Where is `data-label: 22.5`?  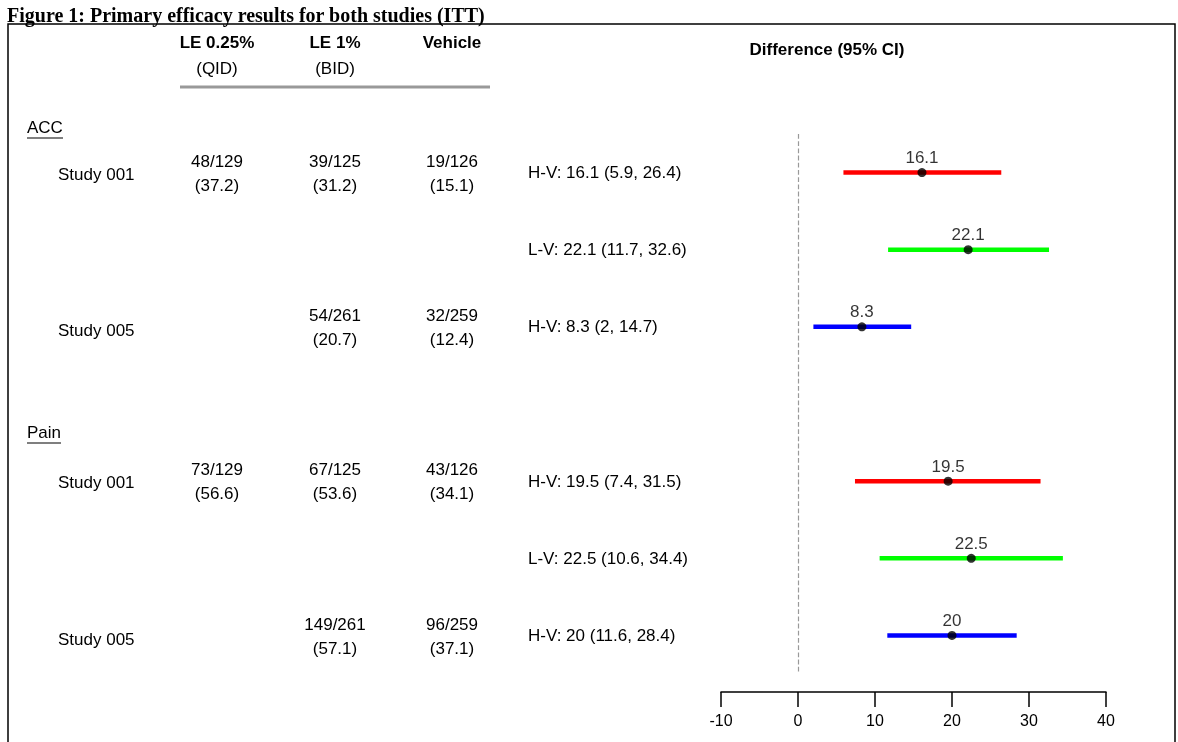
data-label: 22.5 is located at coordinates (971, 543).